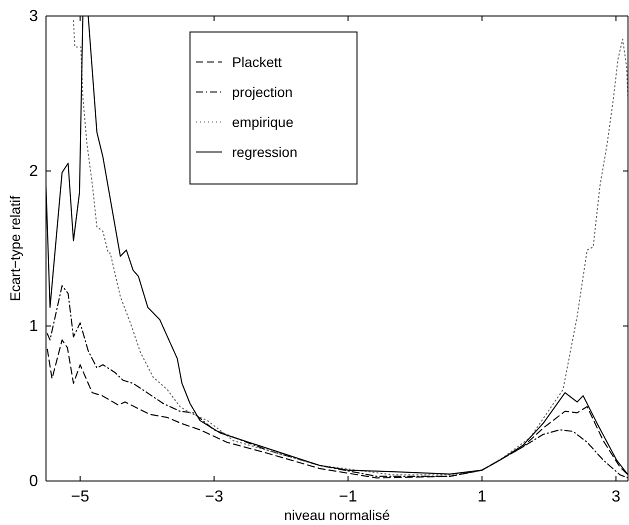 The height and width of the screenshot is (525, 629). What do you see at coordinates (80, 497) in the screenshot?
I see `x-tick-label: −5` at bounding box center [80, 497].